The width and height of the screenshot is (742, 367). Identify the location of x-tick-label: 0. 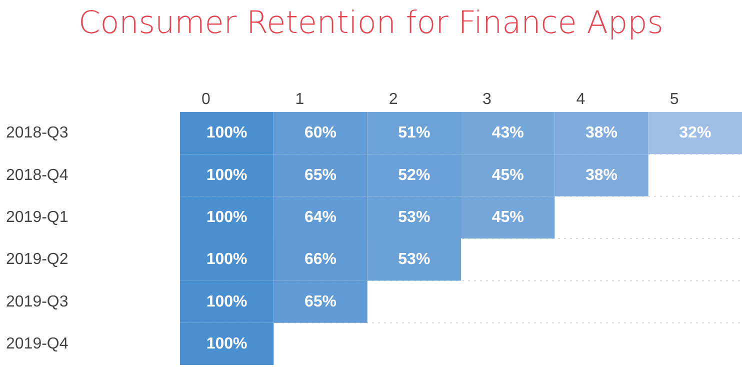
(206, 99).